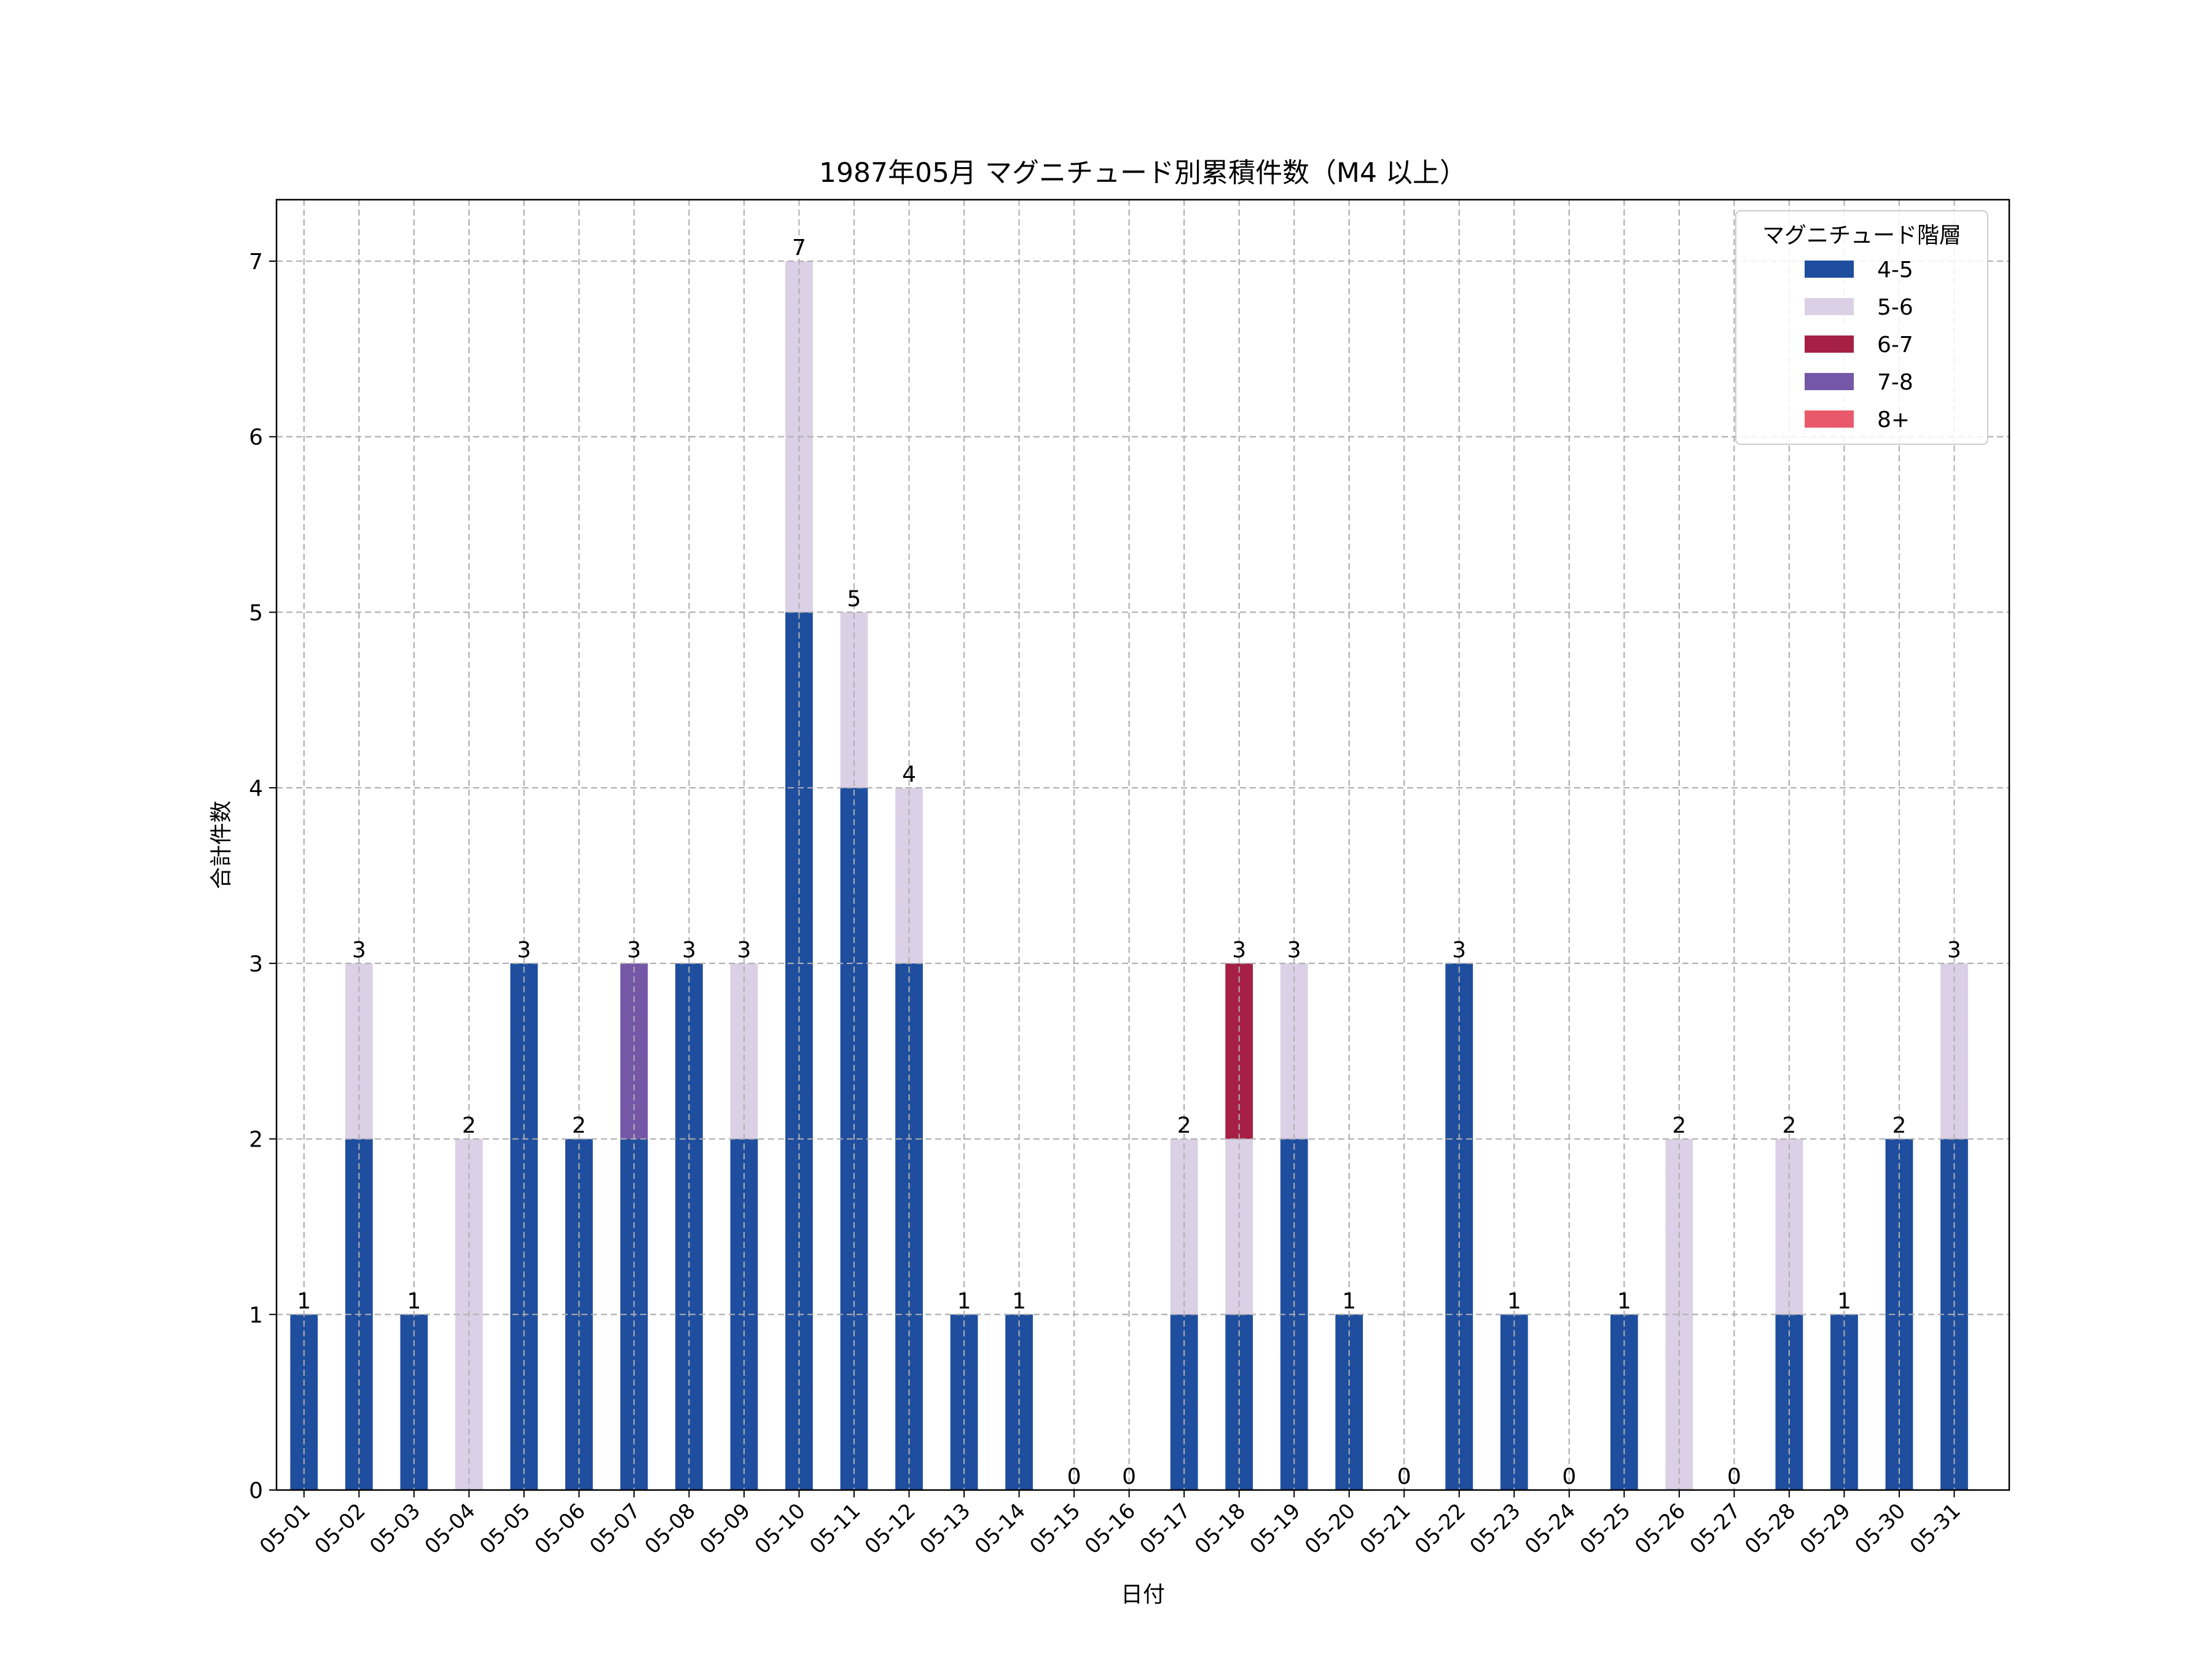 The height and width of the screenshot is (1659, 2212). I want to click on y-tick-label: 2, so click(256, 1140).